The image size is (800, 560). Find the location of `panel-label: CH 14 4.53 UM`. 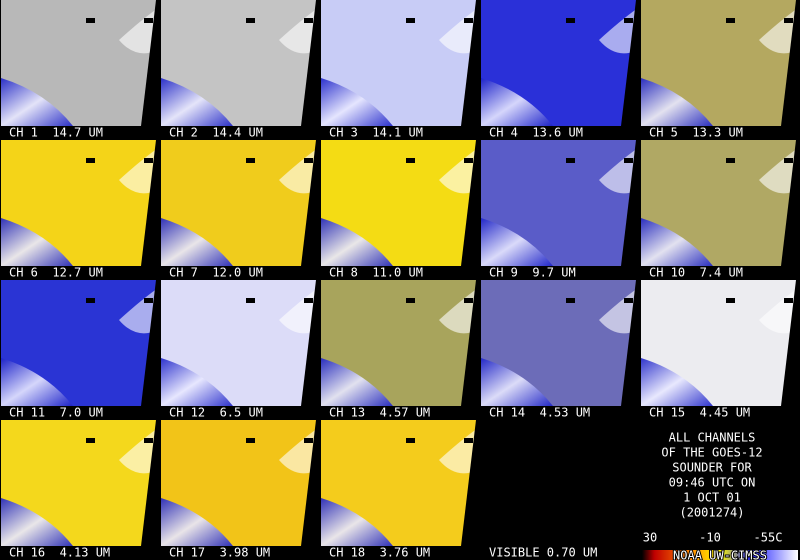

panel-label: CH 14 4.53 UM is located at coordinates (539, 413).